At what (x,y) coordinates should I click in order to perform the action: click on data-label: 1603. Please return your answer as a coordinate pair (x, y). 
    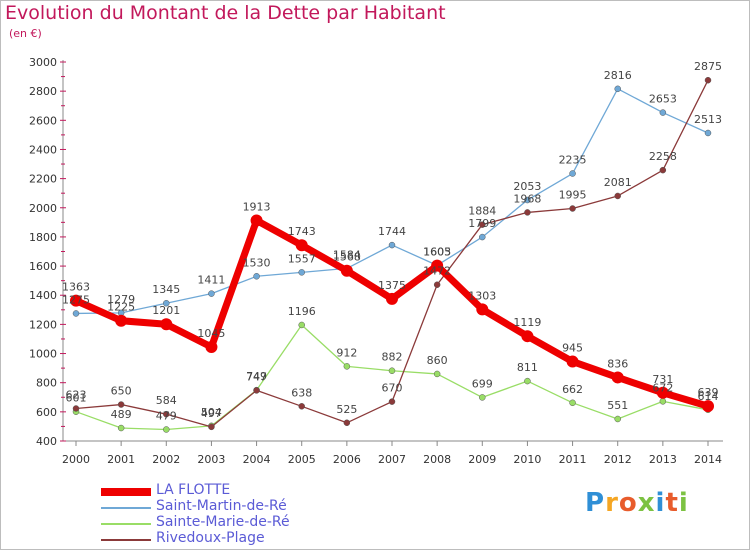
    Looking at the image, I should click on (437, 252).